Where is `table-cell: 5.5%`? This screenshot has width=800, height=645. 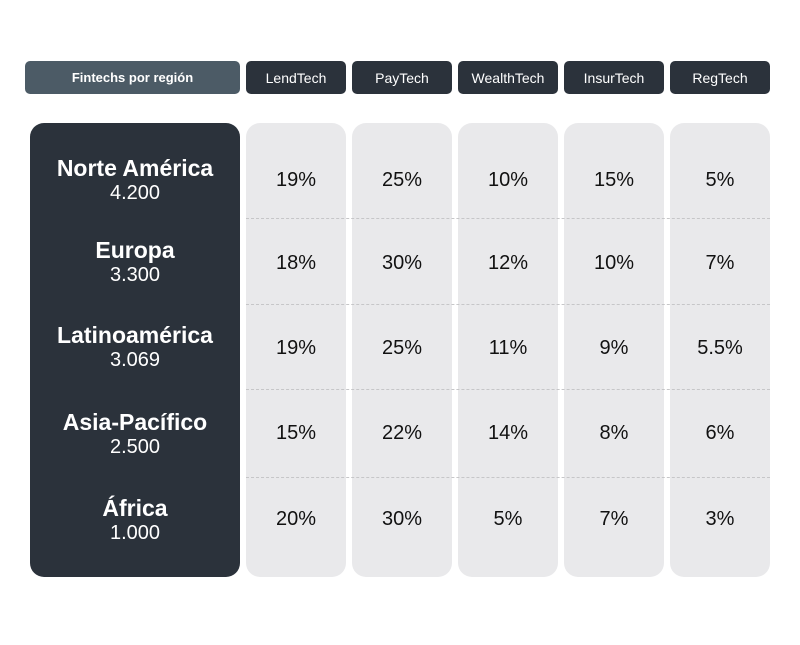
table-cell: 5.5% is located at coordinates (720, 348).